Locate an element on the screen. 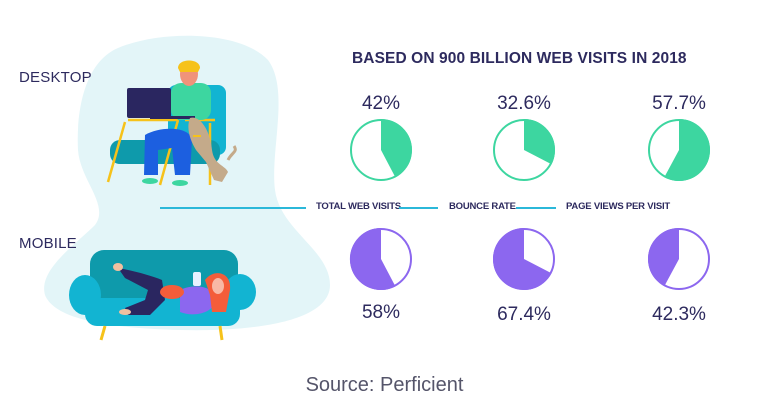 This screenshot has height=409, width=769. desktop-person-illustration is located at coordinates (171, 123).